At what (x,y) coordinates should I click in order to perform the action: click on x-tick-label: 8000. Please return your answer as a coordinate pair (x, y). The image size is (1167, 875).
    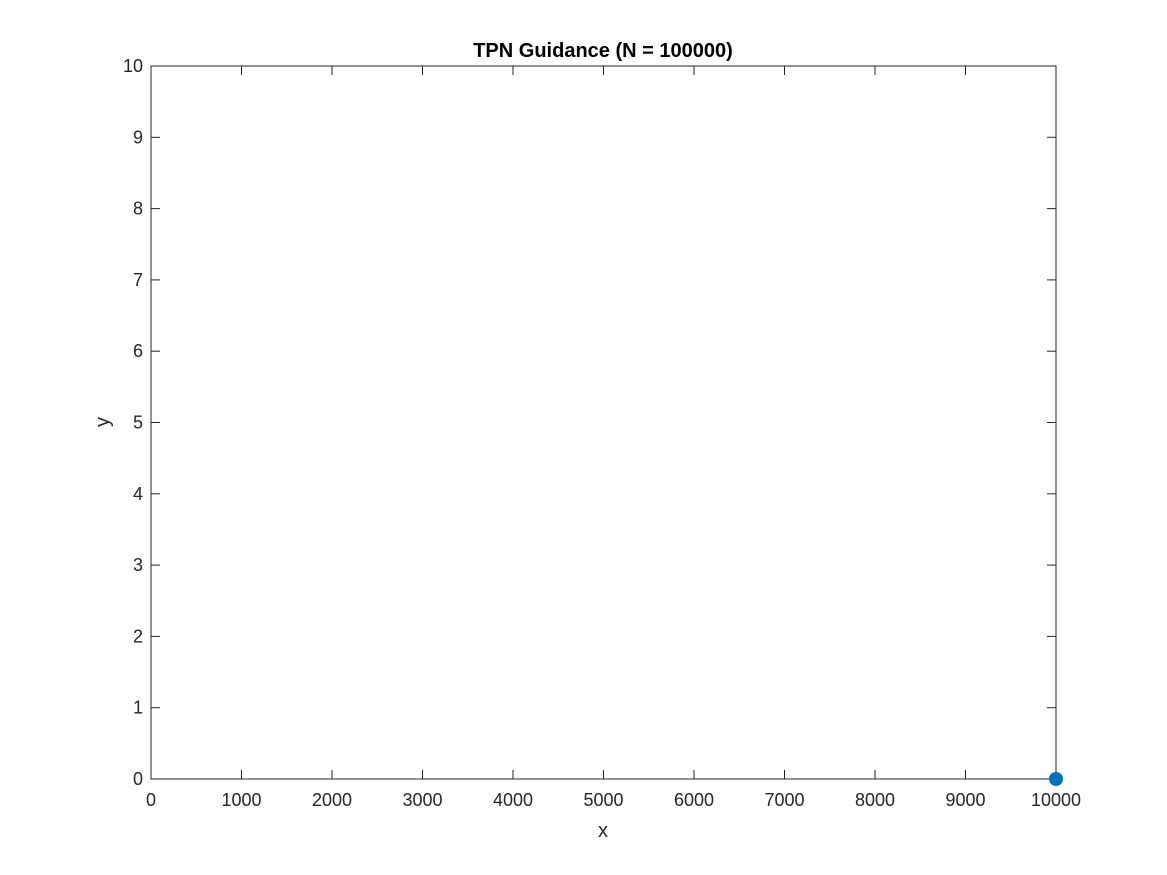
    Looking at the image, I should click on (875, 800).